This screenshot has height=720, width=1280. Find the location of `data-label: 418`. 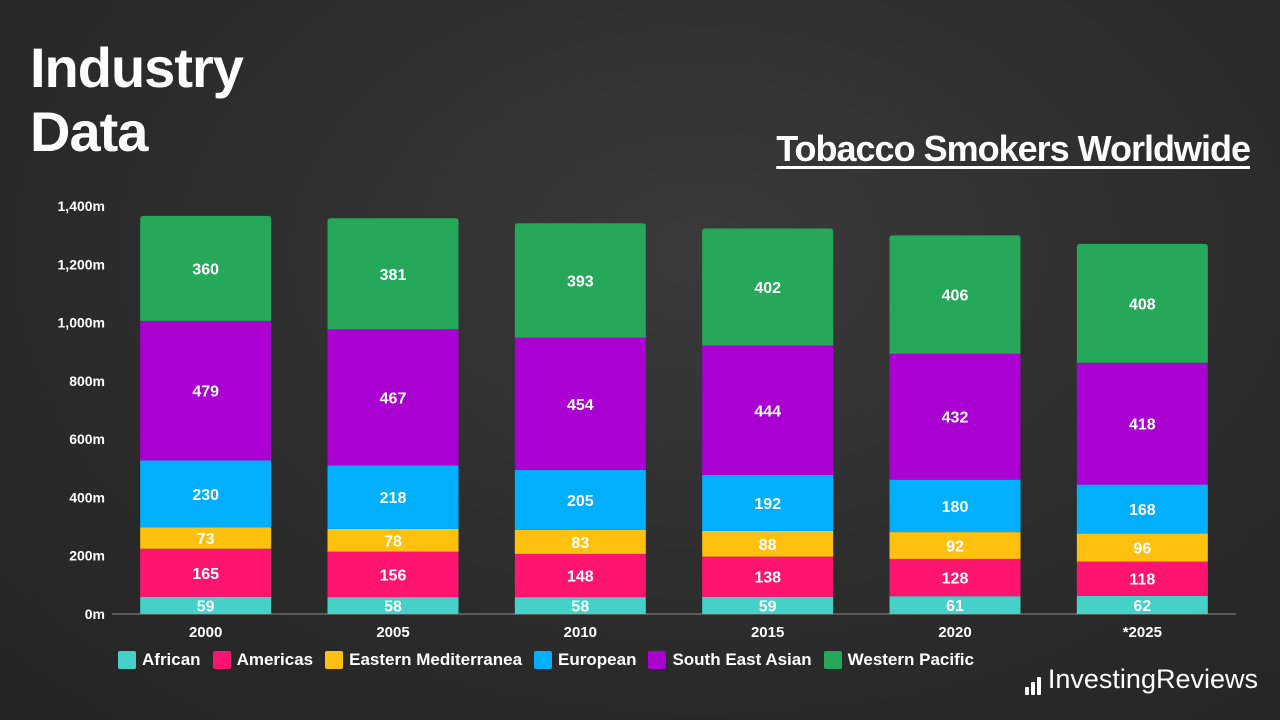

data-label: 418 is located at coordinates (1142, 425).